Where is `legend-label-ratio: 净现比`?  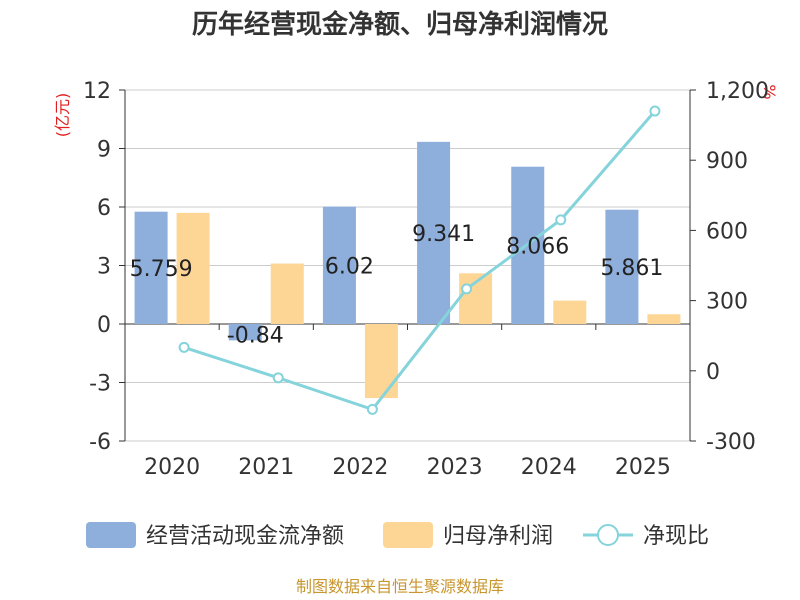 legend-label-ratio: 净现比 is located at coordinates (676, 536).